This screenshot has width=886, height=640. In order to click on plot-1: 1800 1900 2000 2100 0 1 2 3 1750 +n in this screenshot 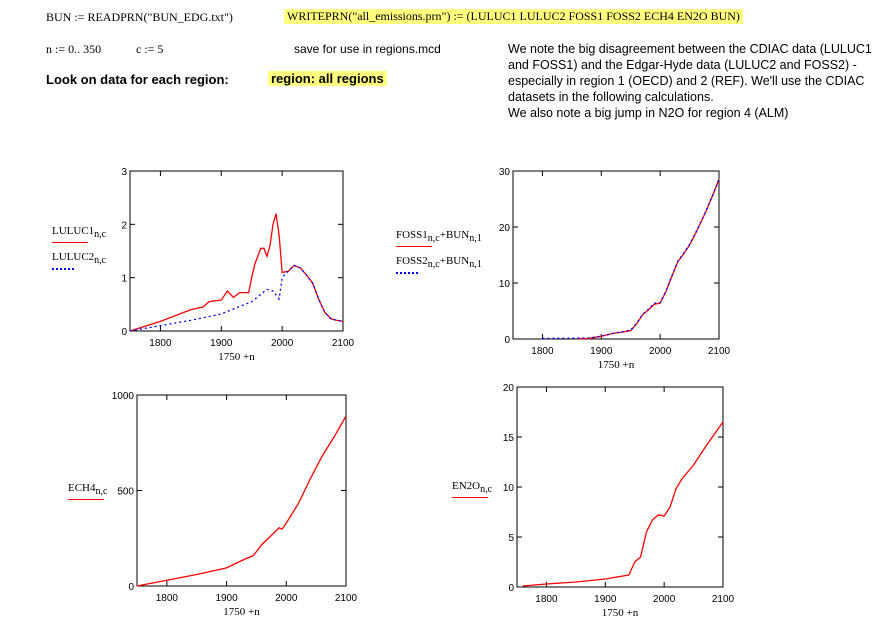, I will do `click(237, 265)`.